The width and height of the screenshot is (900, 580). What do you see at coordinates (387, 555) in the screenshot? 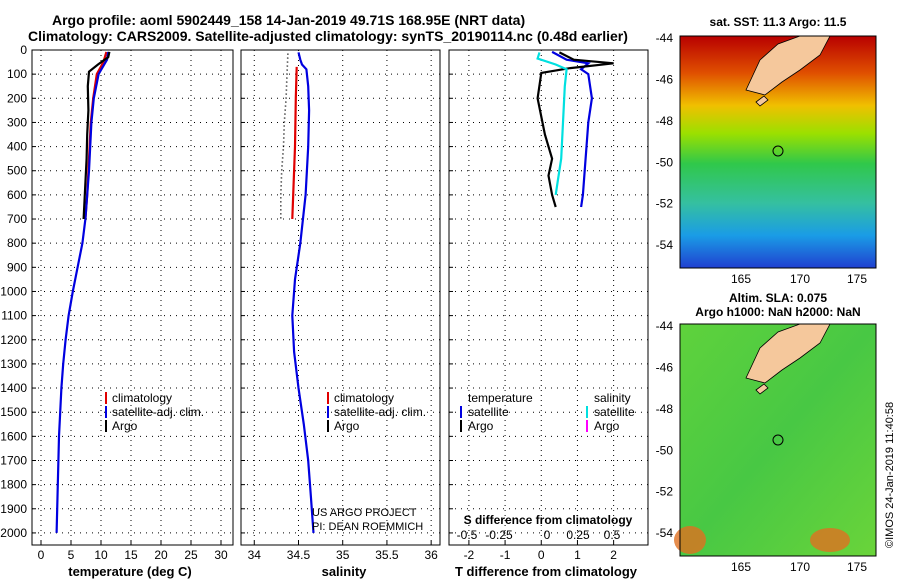
I see `x-tick-label: 35.5` at bounding box center [387, 555].